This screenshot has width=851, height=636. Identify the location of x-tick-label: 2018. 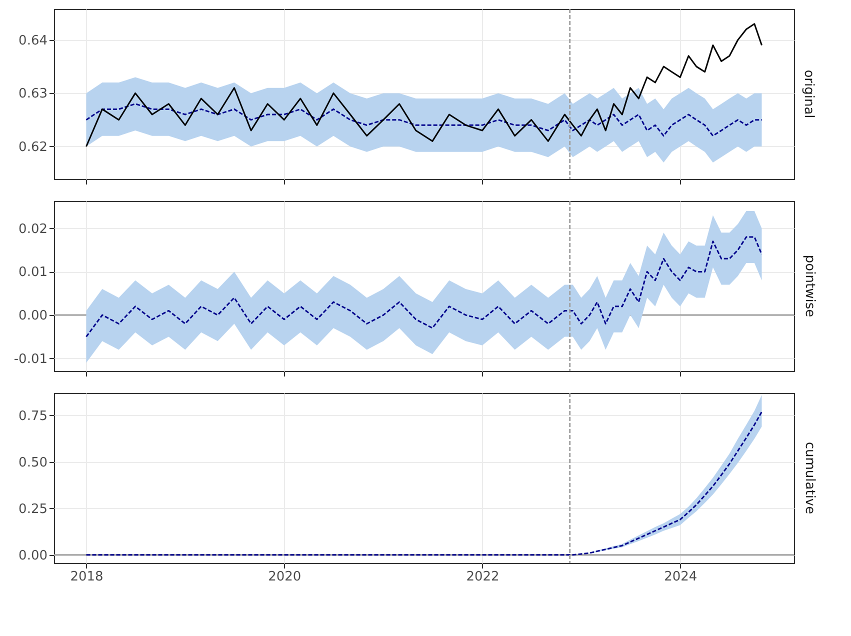
(87, 577).